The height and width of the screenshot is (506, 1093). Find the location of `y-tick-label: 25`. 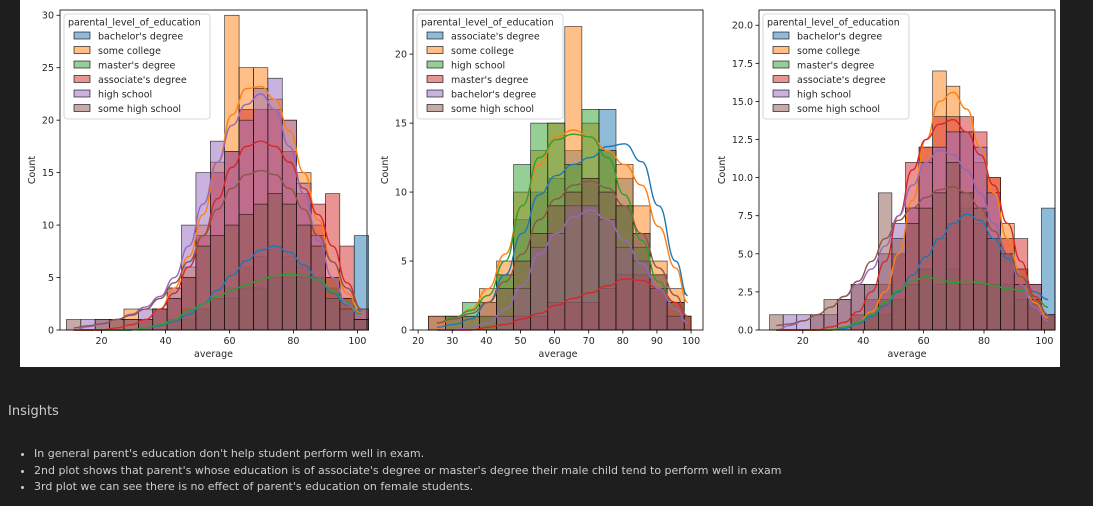

y-tick-label: 25 is located at coordinates (48, 68).